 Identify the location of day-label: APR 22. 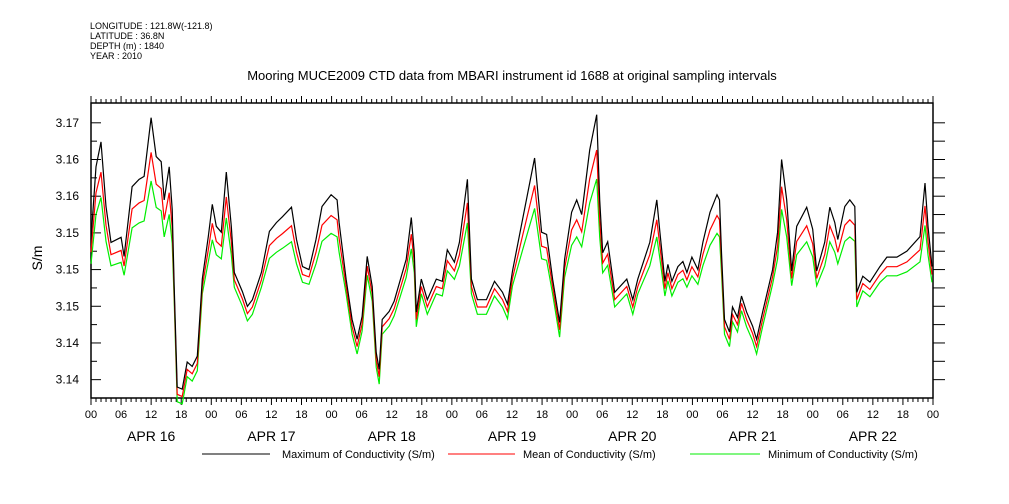
(873, 436).